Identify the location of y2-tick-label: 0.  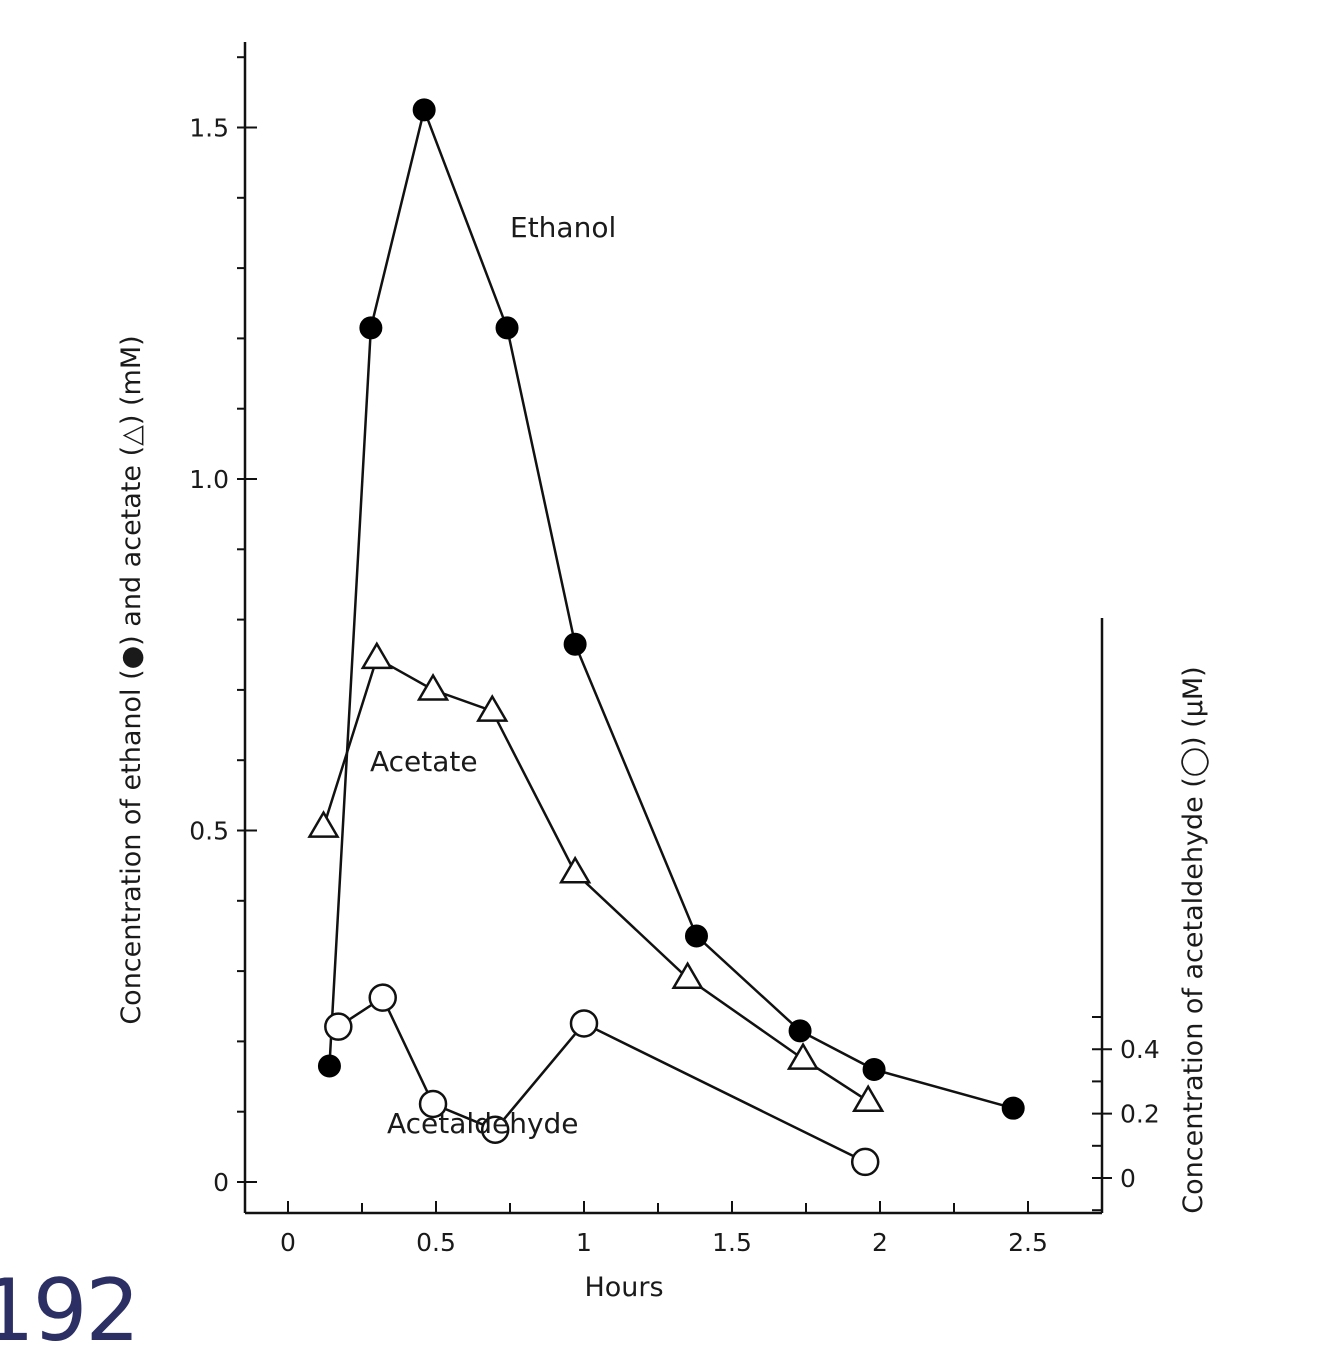
(1128, 1178).